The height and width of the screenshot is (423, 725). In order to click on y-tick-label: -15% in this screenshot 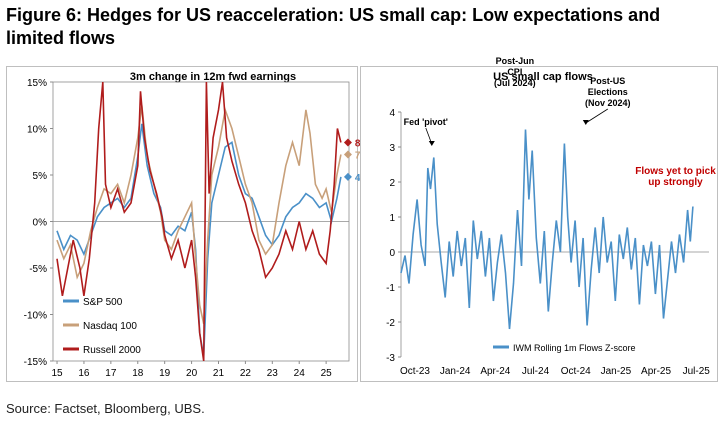, I will do `click(35, 362)`.